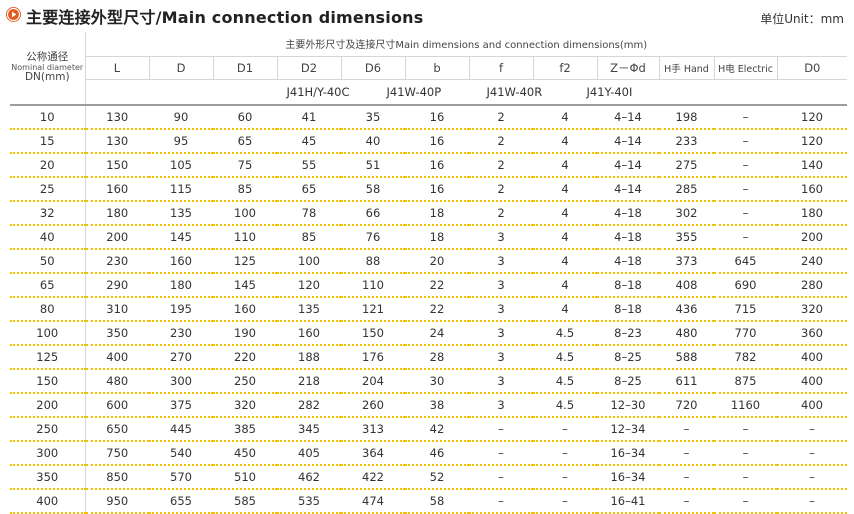  Describe the element at coordinates (373, 453) in the screenshot. I see `table-cell: 364` at that location.